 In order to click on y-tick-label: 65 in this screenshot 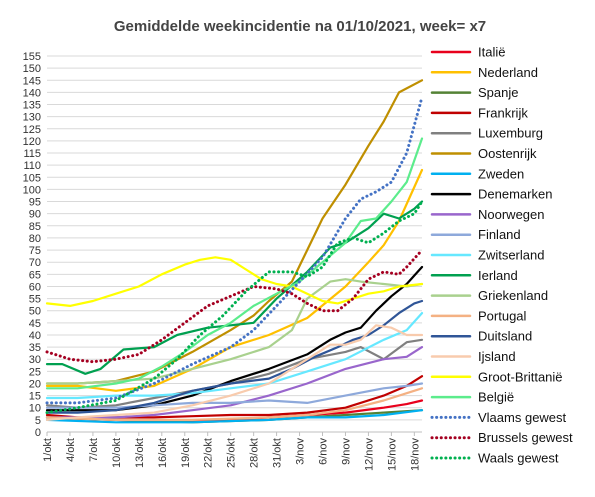, I will do `click(35, 275)`.